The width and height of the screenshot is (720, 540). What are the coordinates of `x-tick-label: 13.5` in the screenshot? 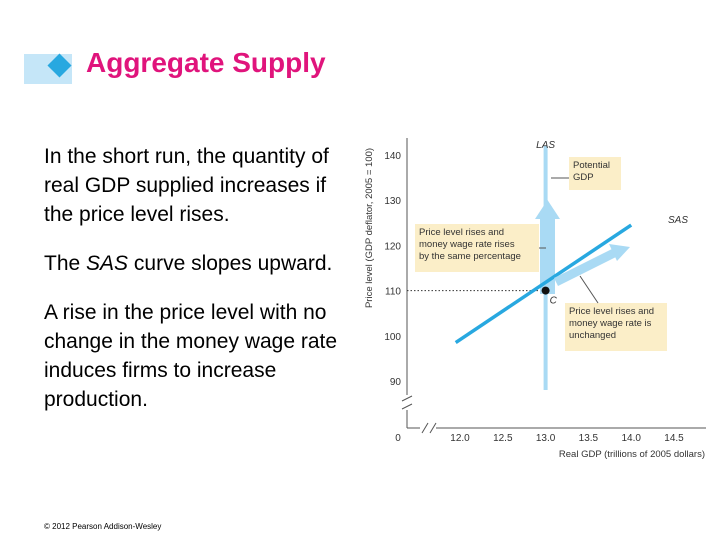 It's located at (589, 438).